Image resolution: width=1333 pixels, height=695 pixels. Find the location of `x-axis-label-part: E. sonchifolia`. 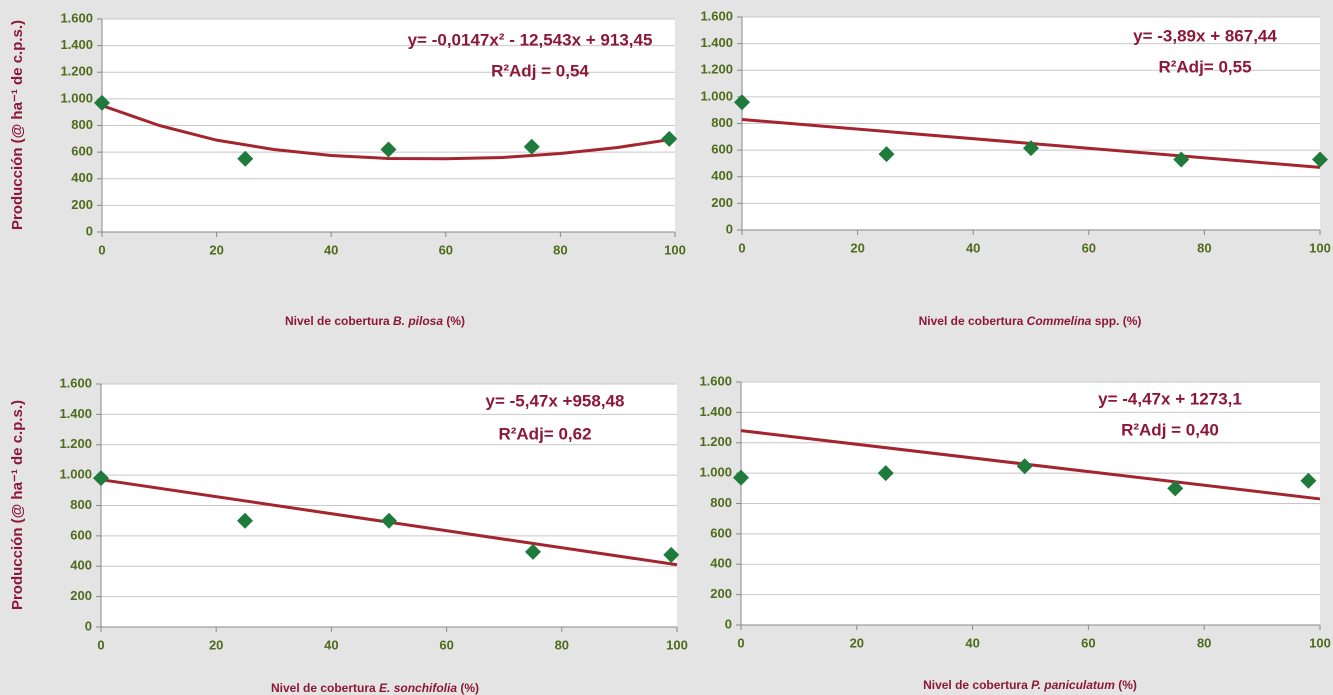

x-axis-label-part: E. sonchifolia is located at coordinates (418, 688).